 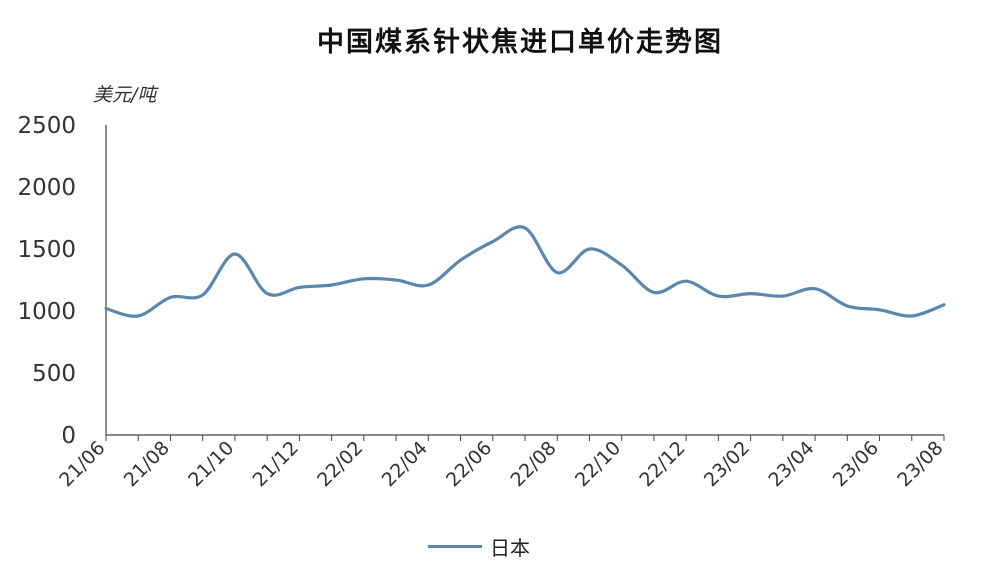 What do you see at coordinates (405, 464) in the screenshot?
I see `x-tick-label: 22/04` at bounding box center [405, 464].